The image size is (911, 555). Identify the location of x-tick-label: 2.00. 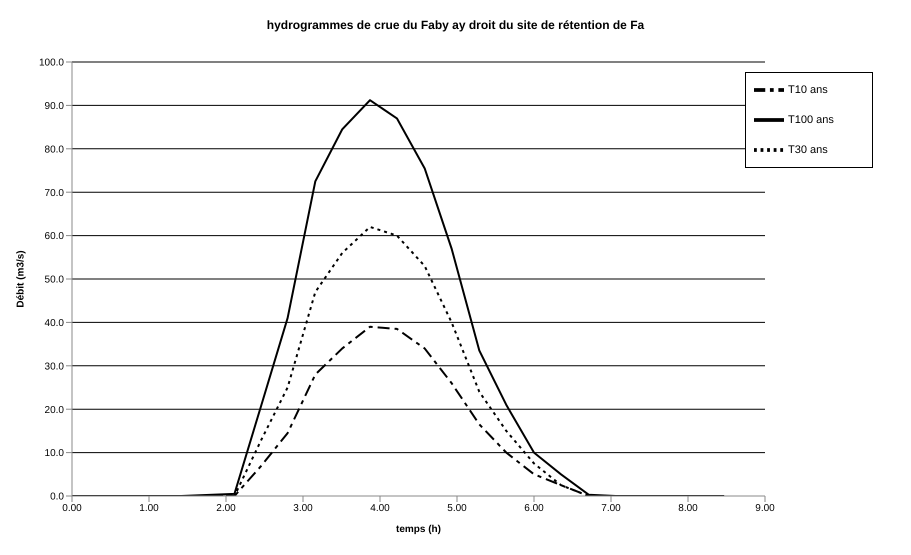
(226, 508).